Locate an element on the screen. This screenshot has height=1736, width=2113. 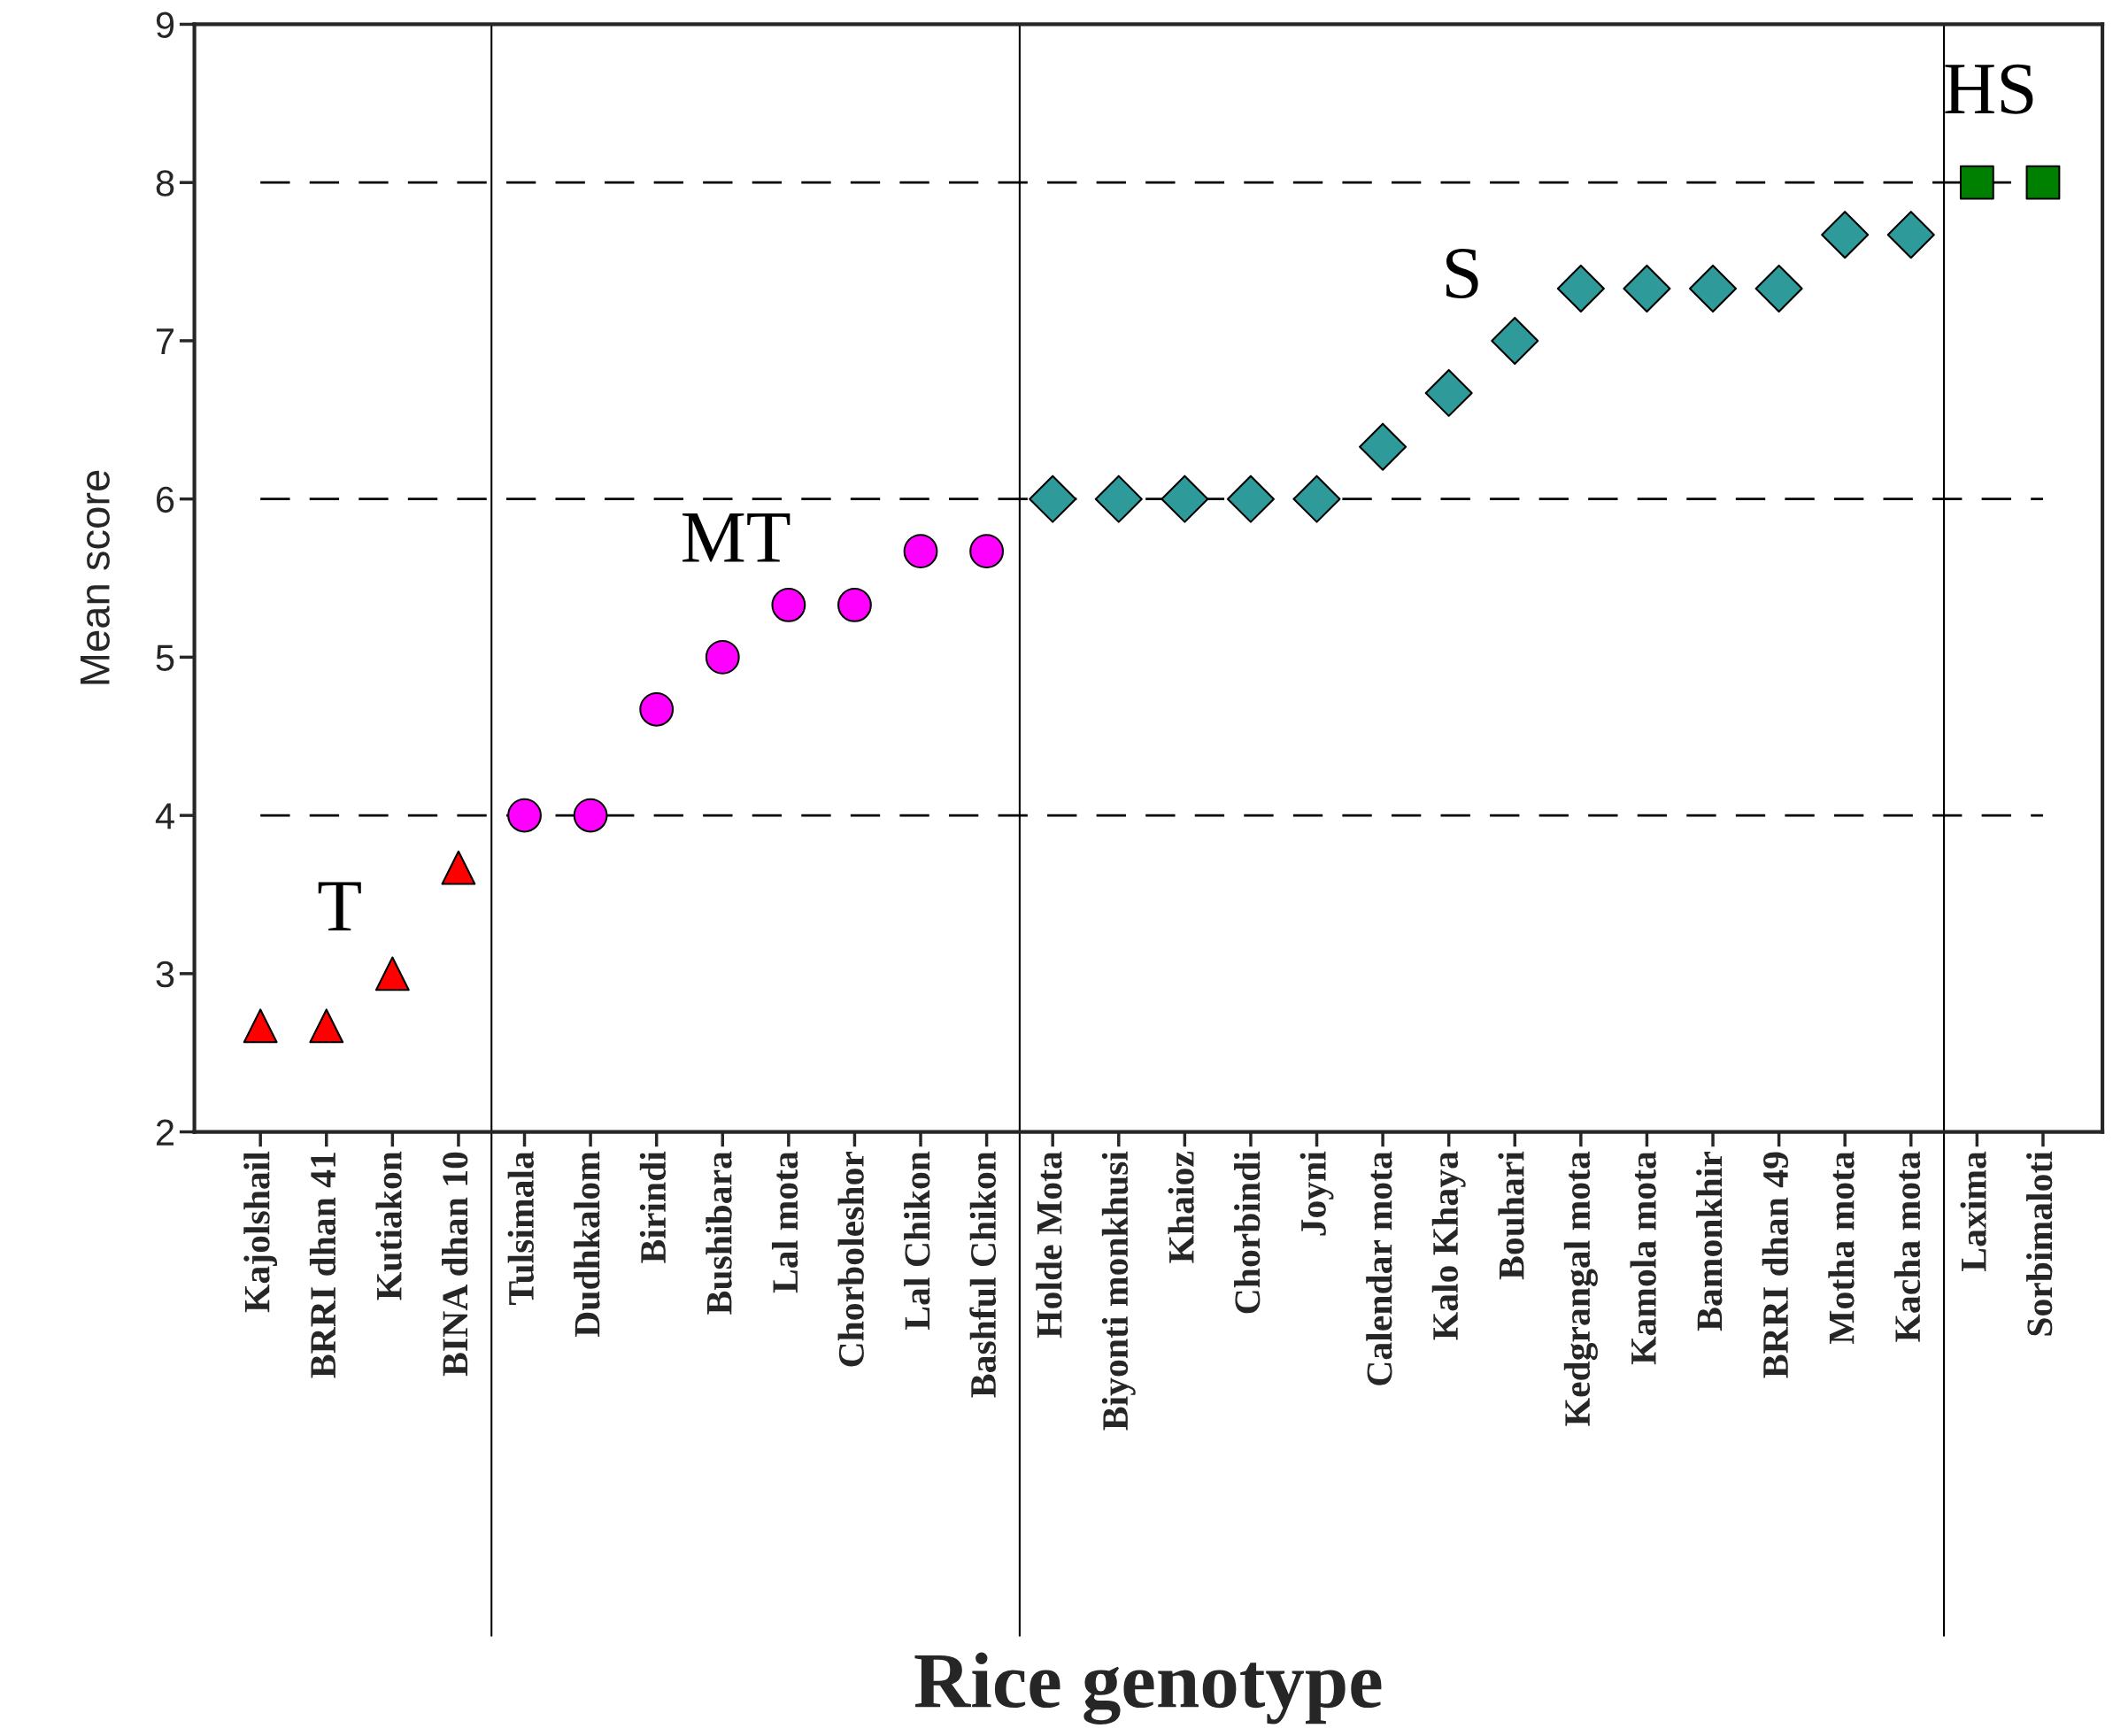
x-tick-label: Kutiakon is located at coordinates (388, 1226).